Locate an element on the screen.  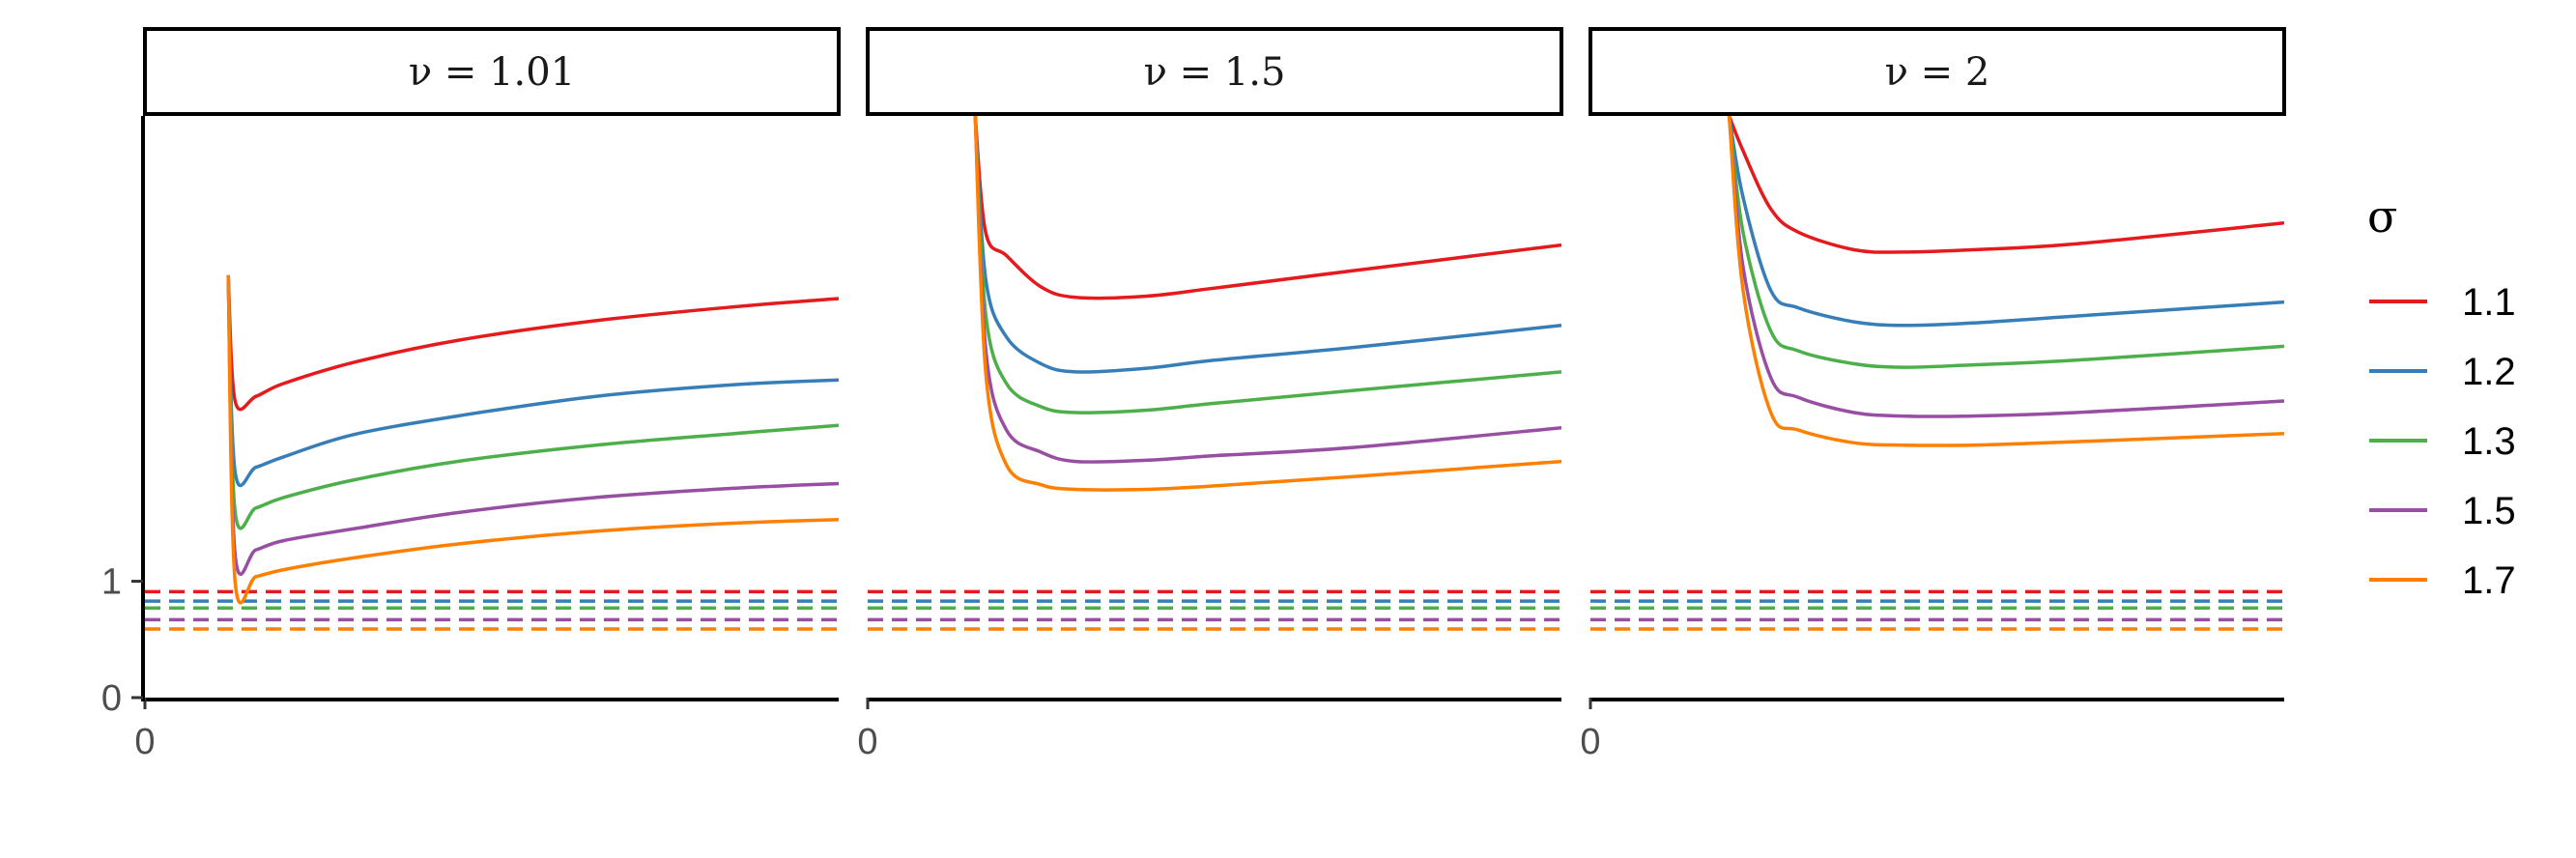
legend-items: 1.1 1.2 1.3 1.5 1.7 is located at coordinates (2443, 441).